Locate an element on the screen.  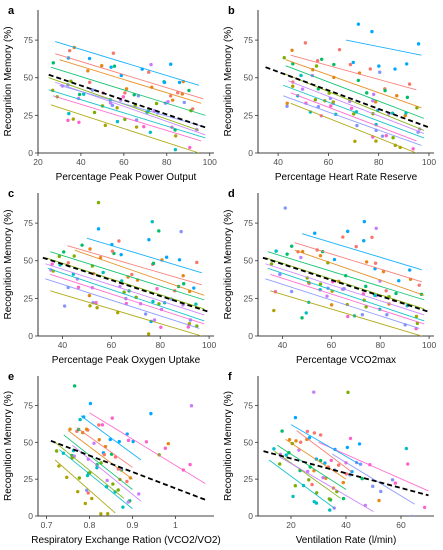
data-points is located at coordinates (125, 99).